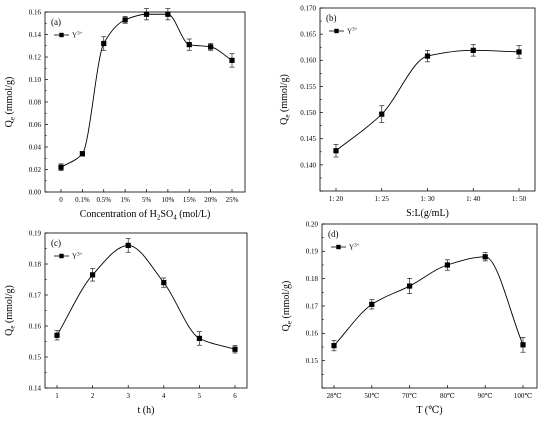  I want to click on x-tick-label: 0.5%, so click(103, 200).